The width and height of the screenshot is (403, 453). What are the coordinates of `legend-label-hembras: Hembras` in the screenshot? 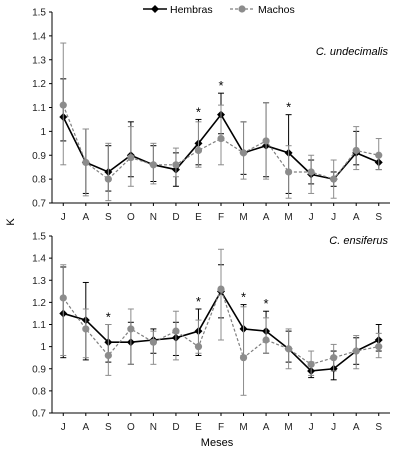 It's located at (191, 10).